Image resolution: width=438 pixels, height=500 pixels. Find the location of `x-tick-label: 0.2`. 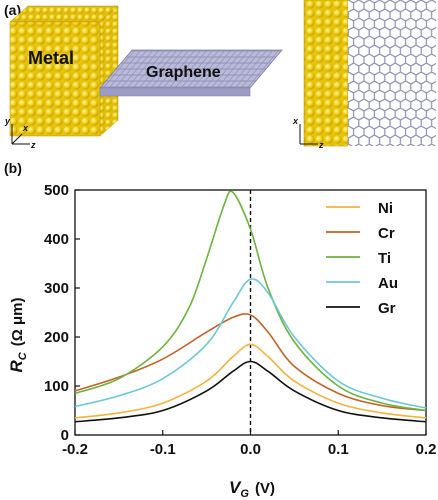

x-tick-label: 0.2 is located at coordinates (426, 449).